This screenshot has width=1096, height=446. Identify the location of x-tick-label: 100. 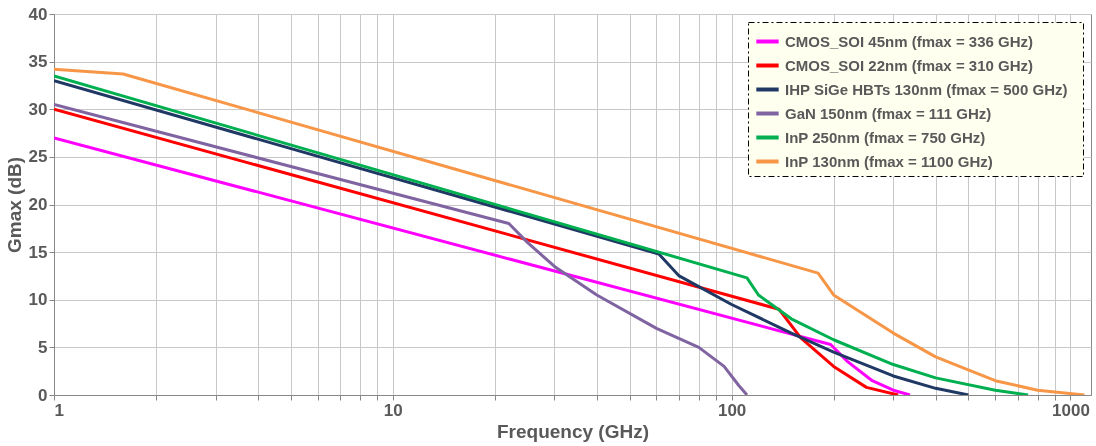
(732, 410).